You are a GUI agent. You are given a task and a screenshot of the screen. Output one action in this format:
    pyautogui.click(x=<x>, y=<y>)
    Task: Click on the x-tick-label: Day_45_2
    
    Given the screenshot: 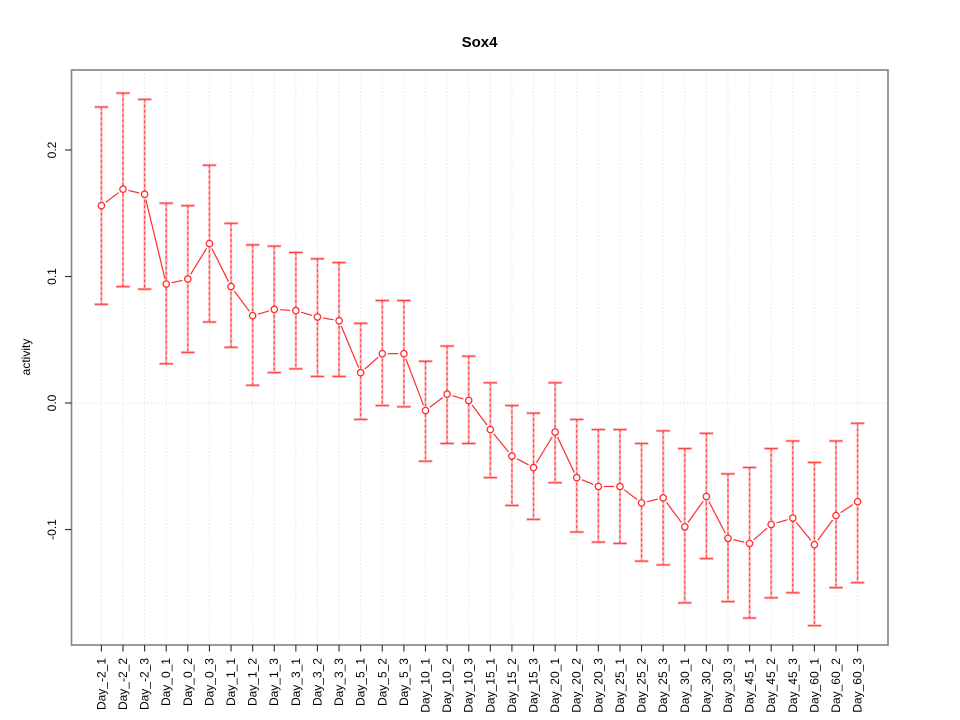 What is the action you would take?
    pyautogui.click(x=771, y=685)
    